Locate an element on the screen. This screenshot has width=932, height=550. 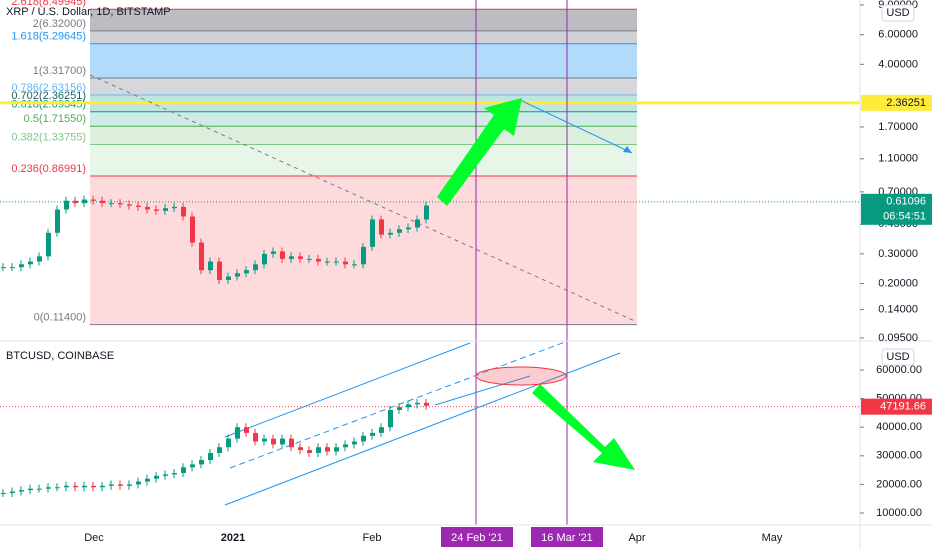
x-tick-label: 2021 is located at coordinates (233, 538).